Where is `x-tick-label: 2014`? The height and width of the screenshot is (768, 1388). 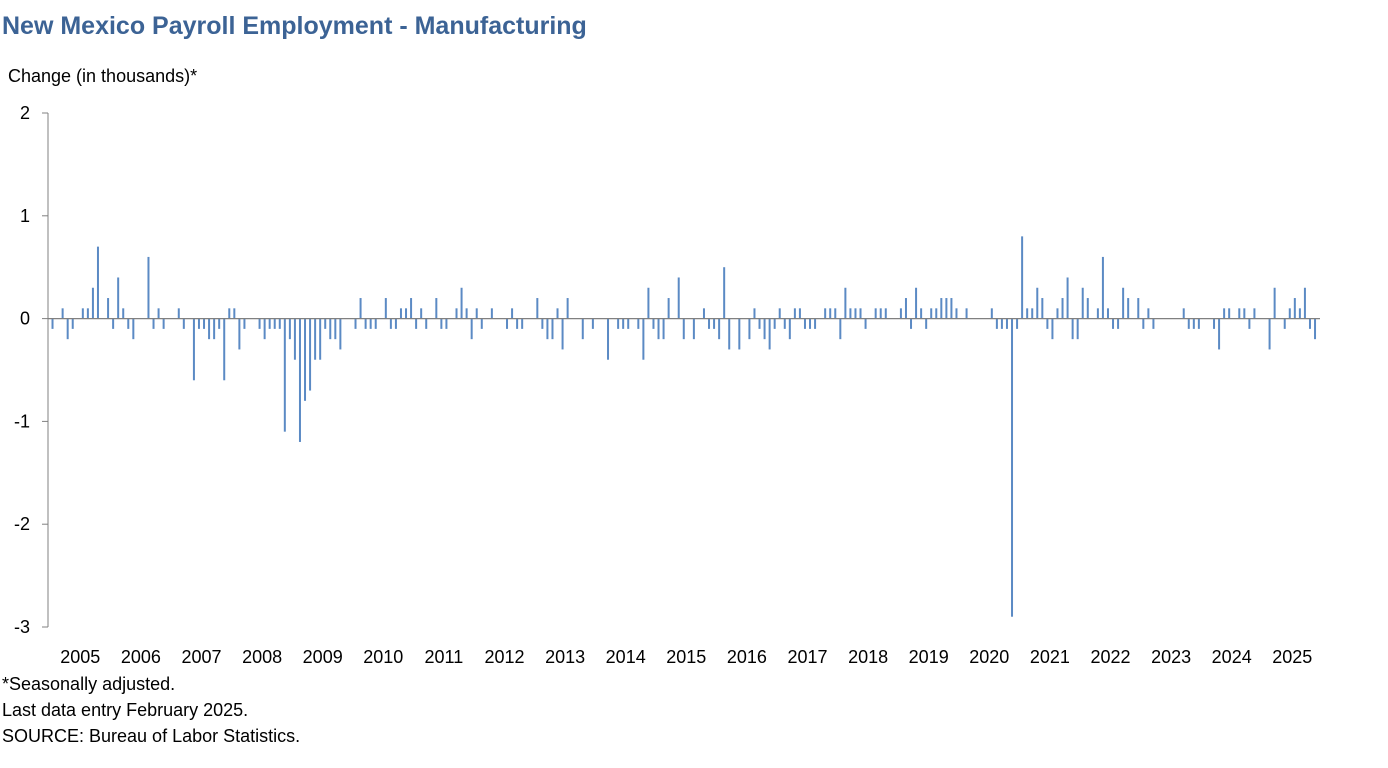
x-tick-label: 2014 is located at coordinates (626, 657).